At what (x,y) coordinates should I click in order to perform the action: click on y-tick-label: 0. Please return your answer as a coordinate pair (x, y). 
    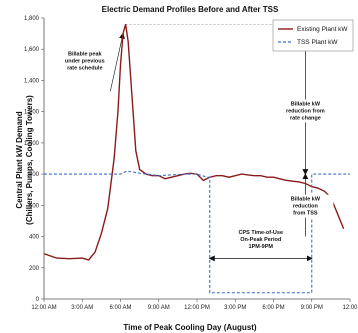
    Looking at the image, I should click on (38, 300).